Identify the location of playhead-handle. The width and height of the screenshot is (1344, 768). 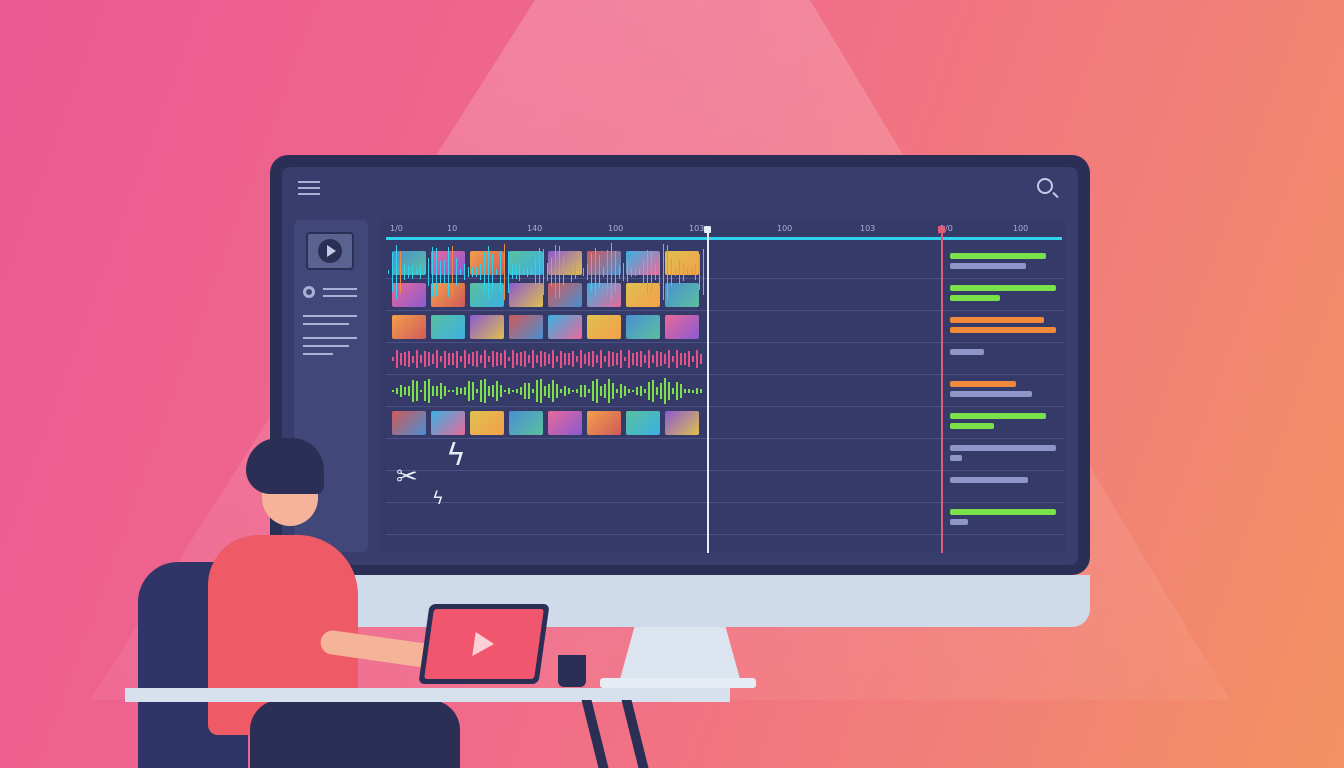
(707, 229).